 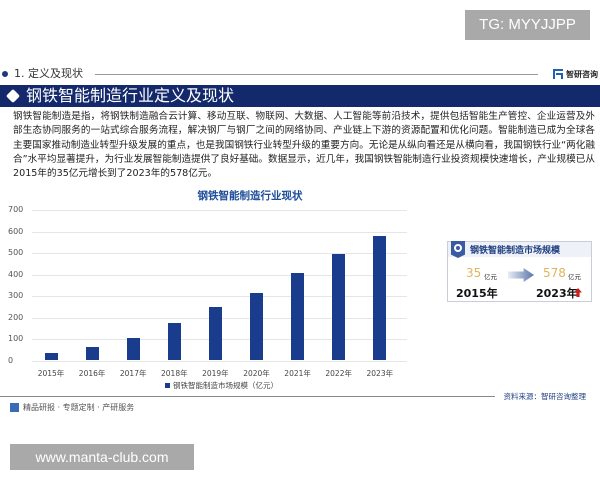 I want to click on y-tick-label: 400, so click(x=16, y=274).